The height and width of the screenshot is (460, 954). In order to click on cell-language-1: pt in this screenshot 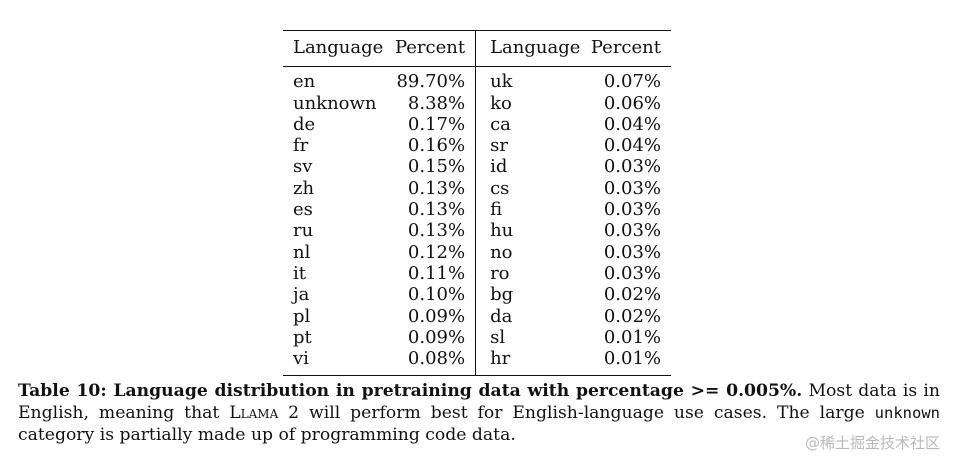, I will do `click(302, 337)`.